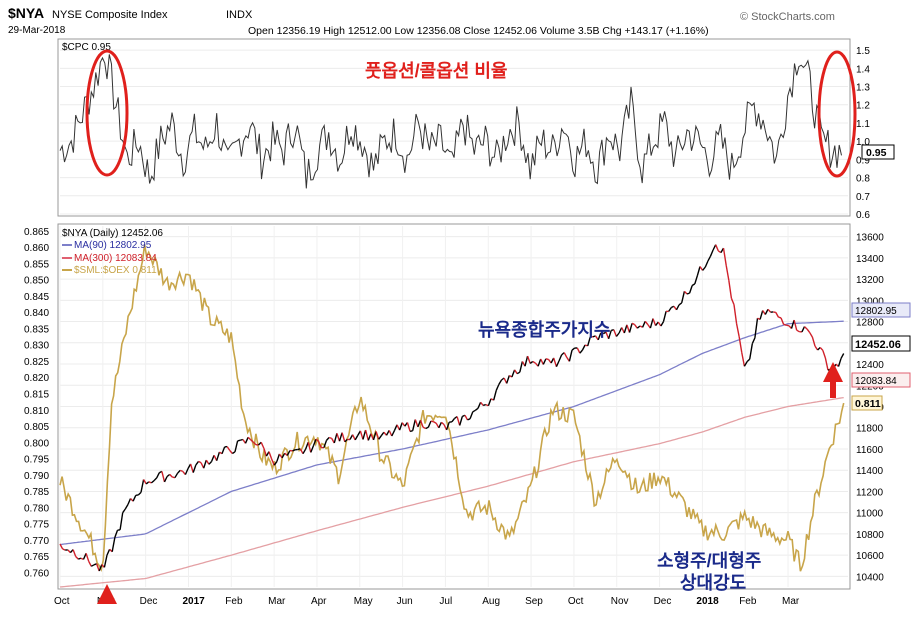 The height and width of the screenshot is (623, 920). I want to click on cpc-legend: $CPC 0.95, so click(86, 47).